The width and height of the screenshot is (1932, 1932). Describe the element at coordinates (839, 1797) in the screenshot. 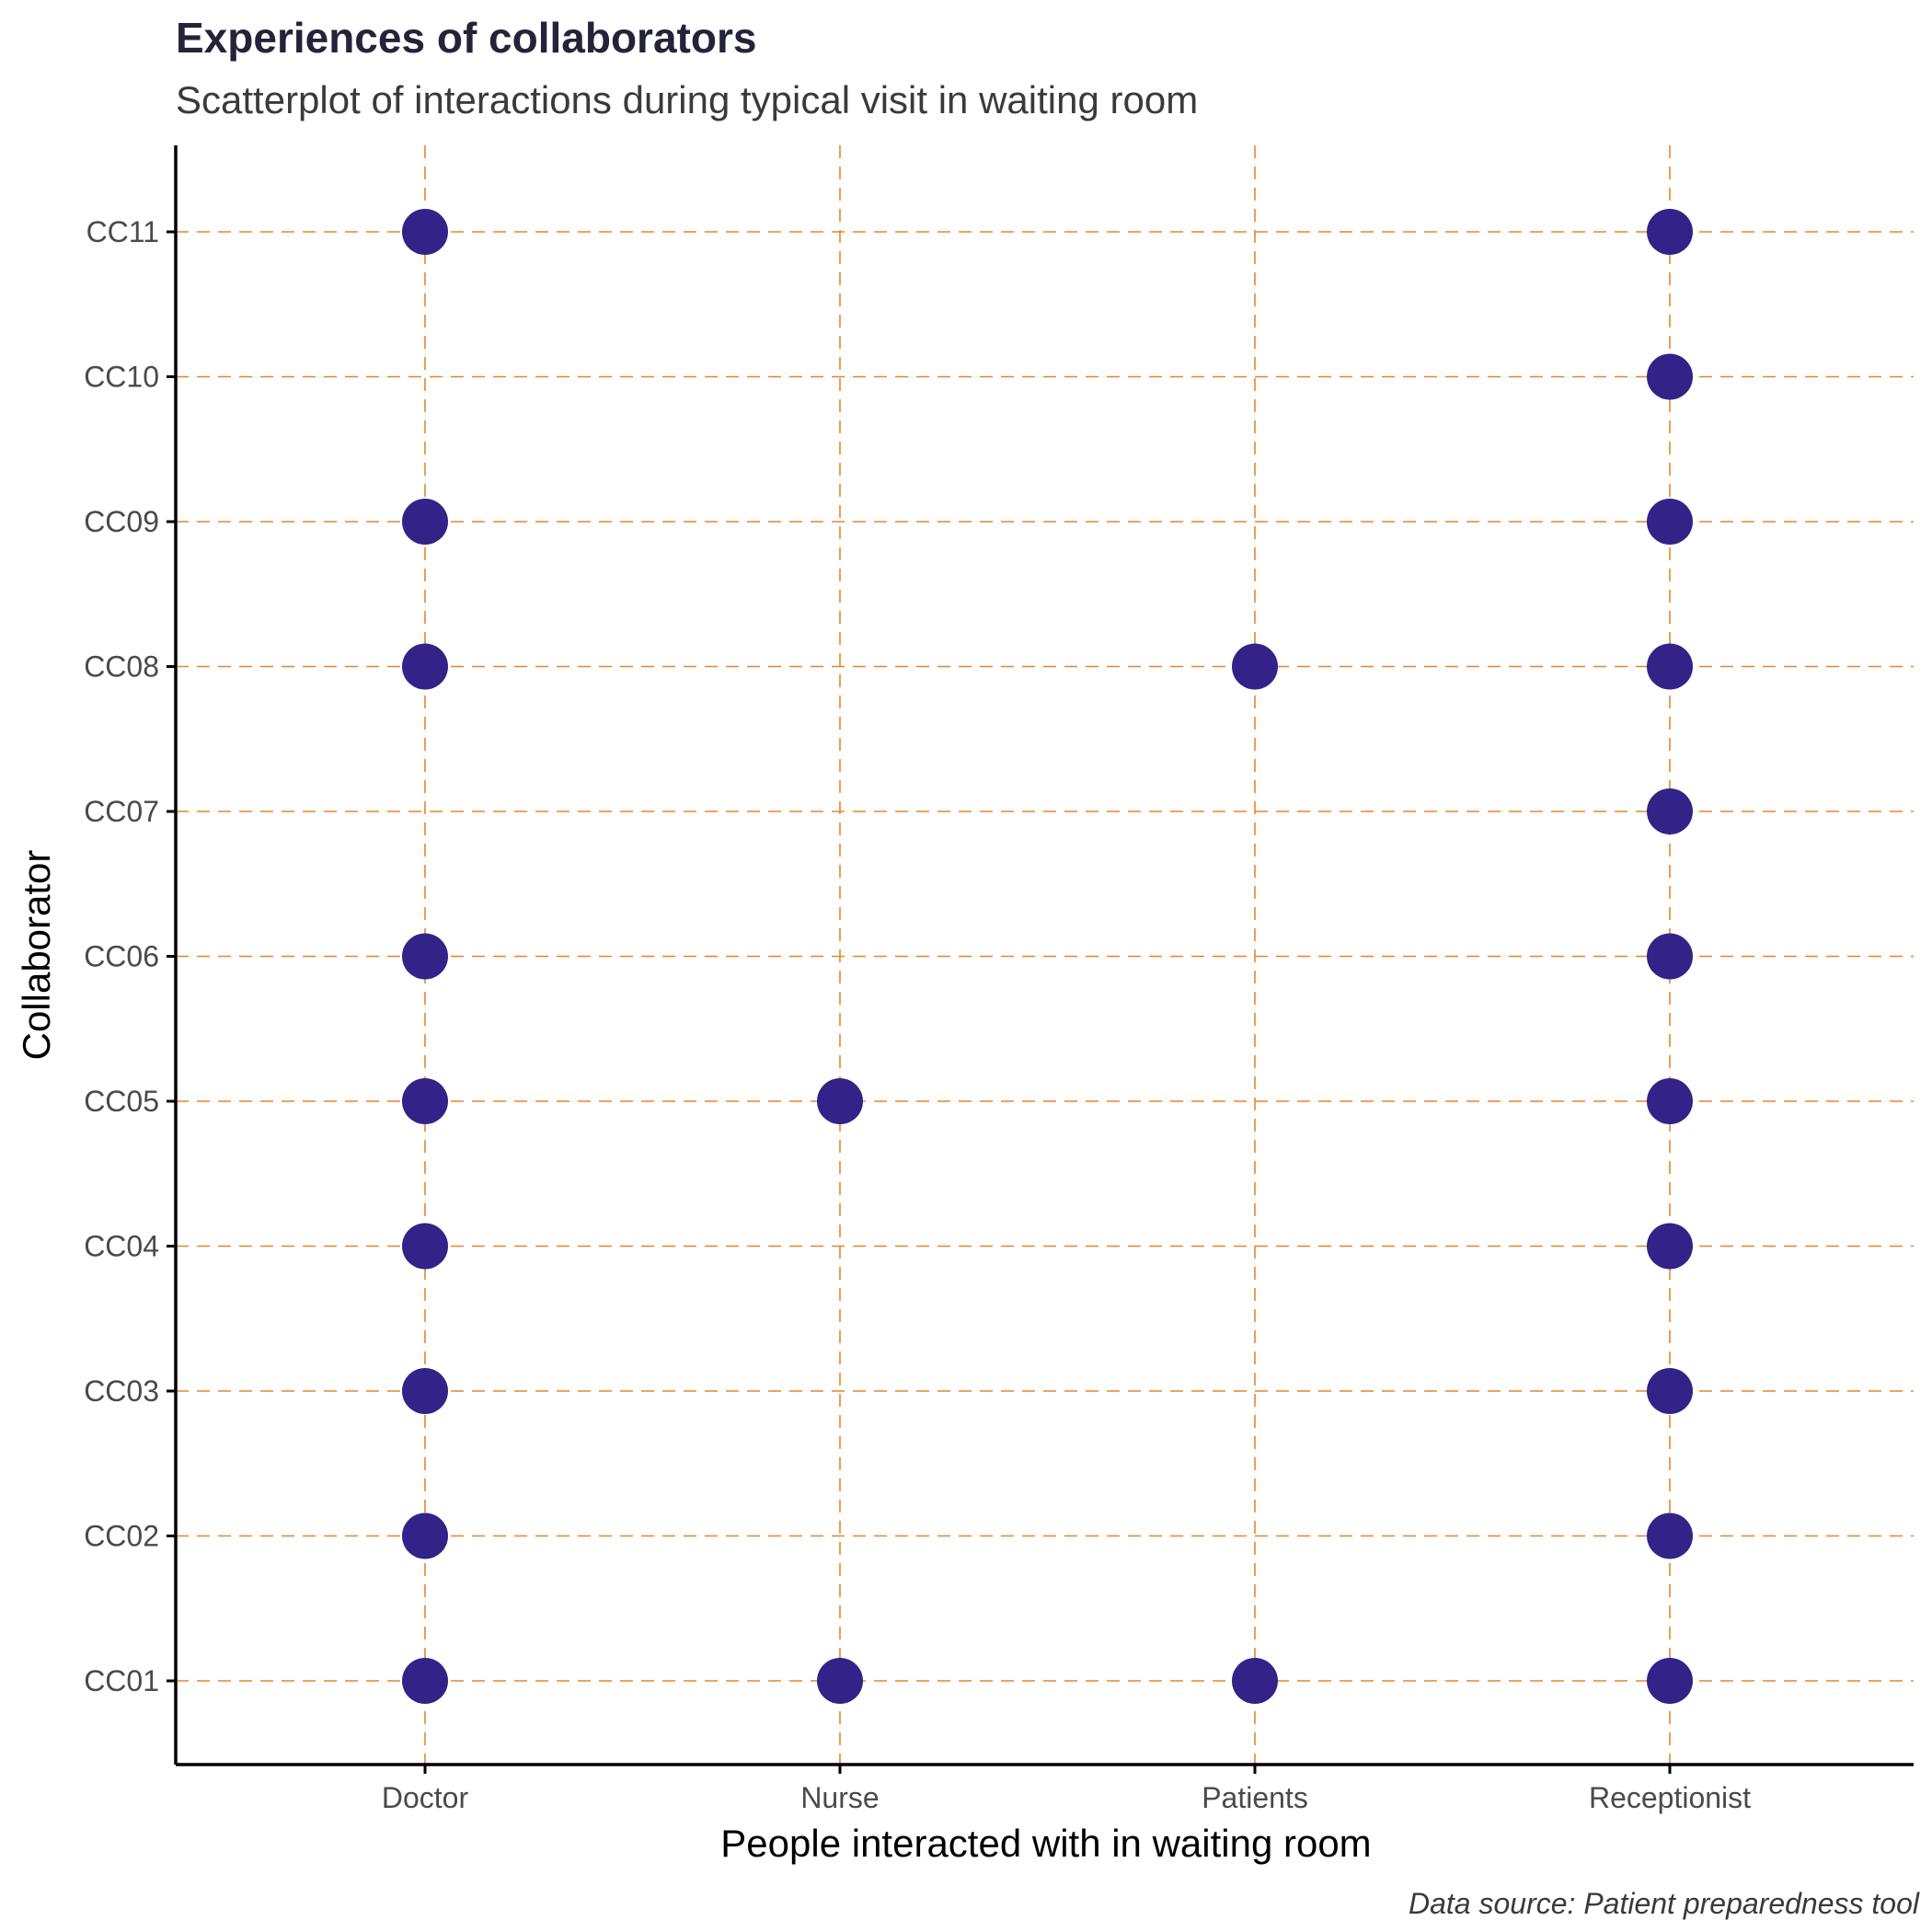

I see `x-tick-label: Nurse` at that location.